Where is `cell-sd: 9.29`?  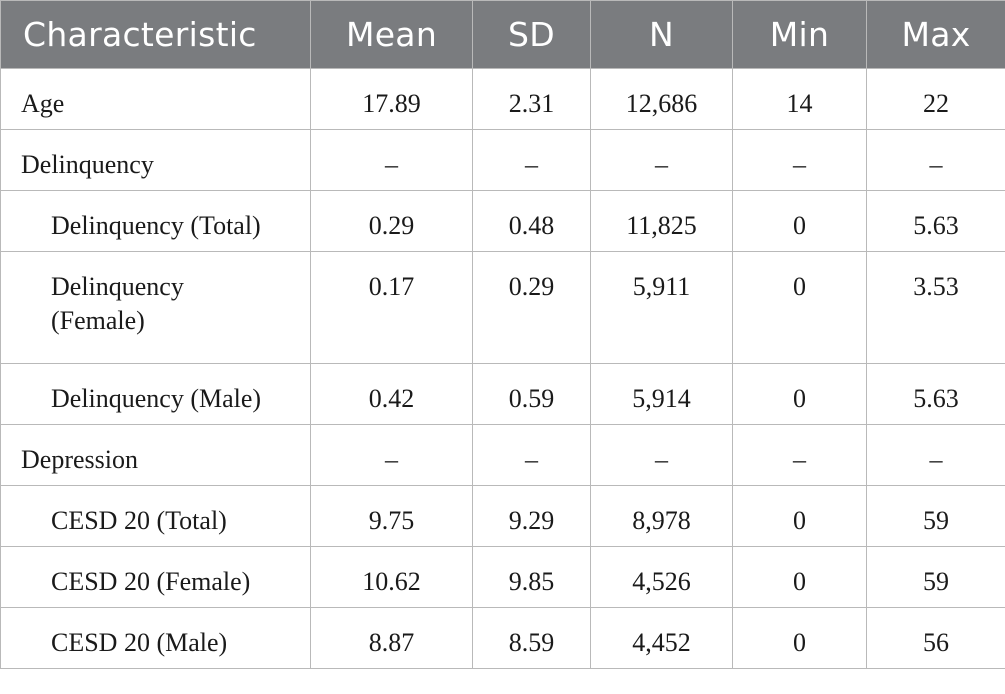 cell-sd: 9.29 is located at coordinates (531, 516).